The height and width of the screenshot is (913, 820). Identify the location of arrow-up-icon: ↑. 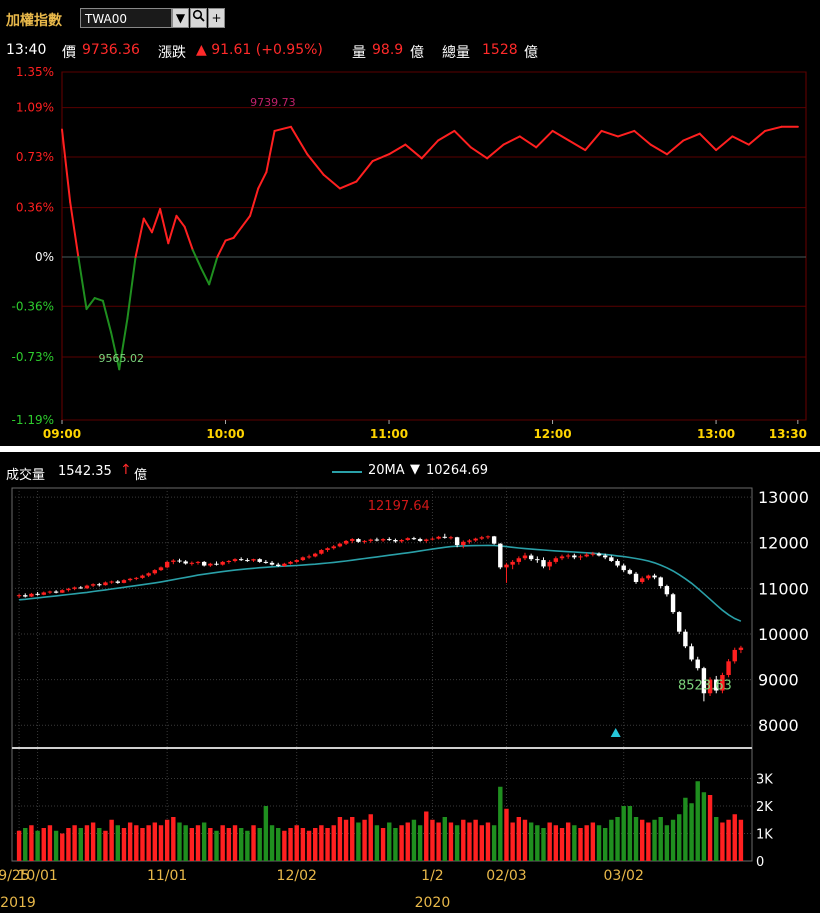
(126, 470).